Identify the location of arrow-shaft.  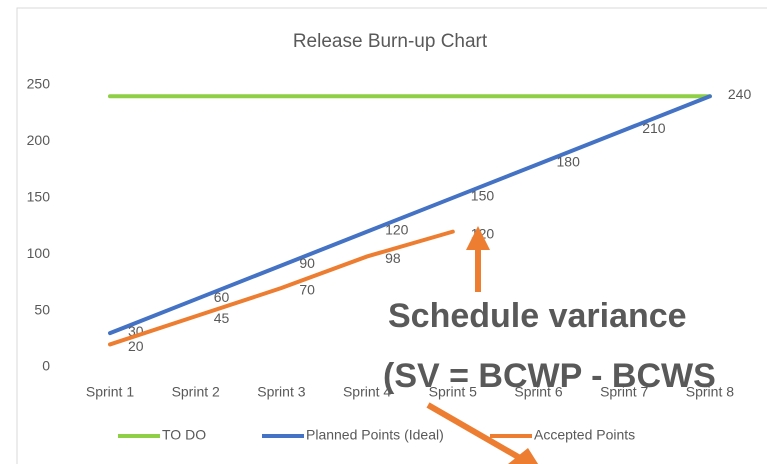
(474, 431).